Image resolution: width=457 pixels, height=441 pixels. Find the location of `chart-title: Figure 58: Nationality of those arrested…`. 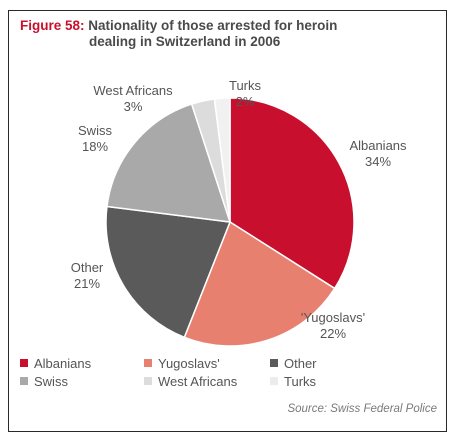

chart-title: Figure 58: Nationality of those arrested… is located at coordinates (230, 34).